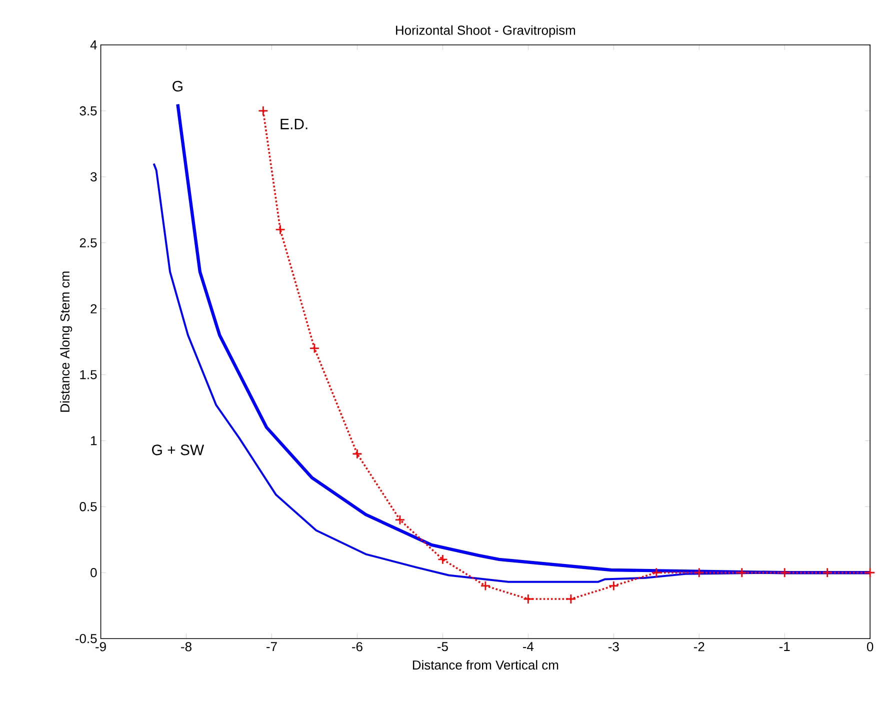 Image resolution: width=877 pixels, height=706 pixels. Describe the element at coordinates (699, 646) in the screenshot. I see `x-tick-label: -2` at that location.